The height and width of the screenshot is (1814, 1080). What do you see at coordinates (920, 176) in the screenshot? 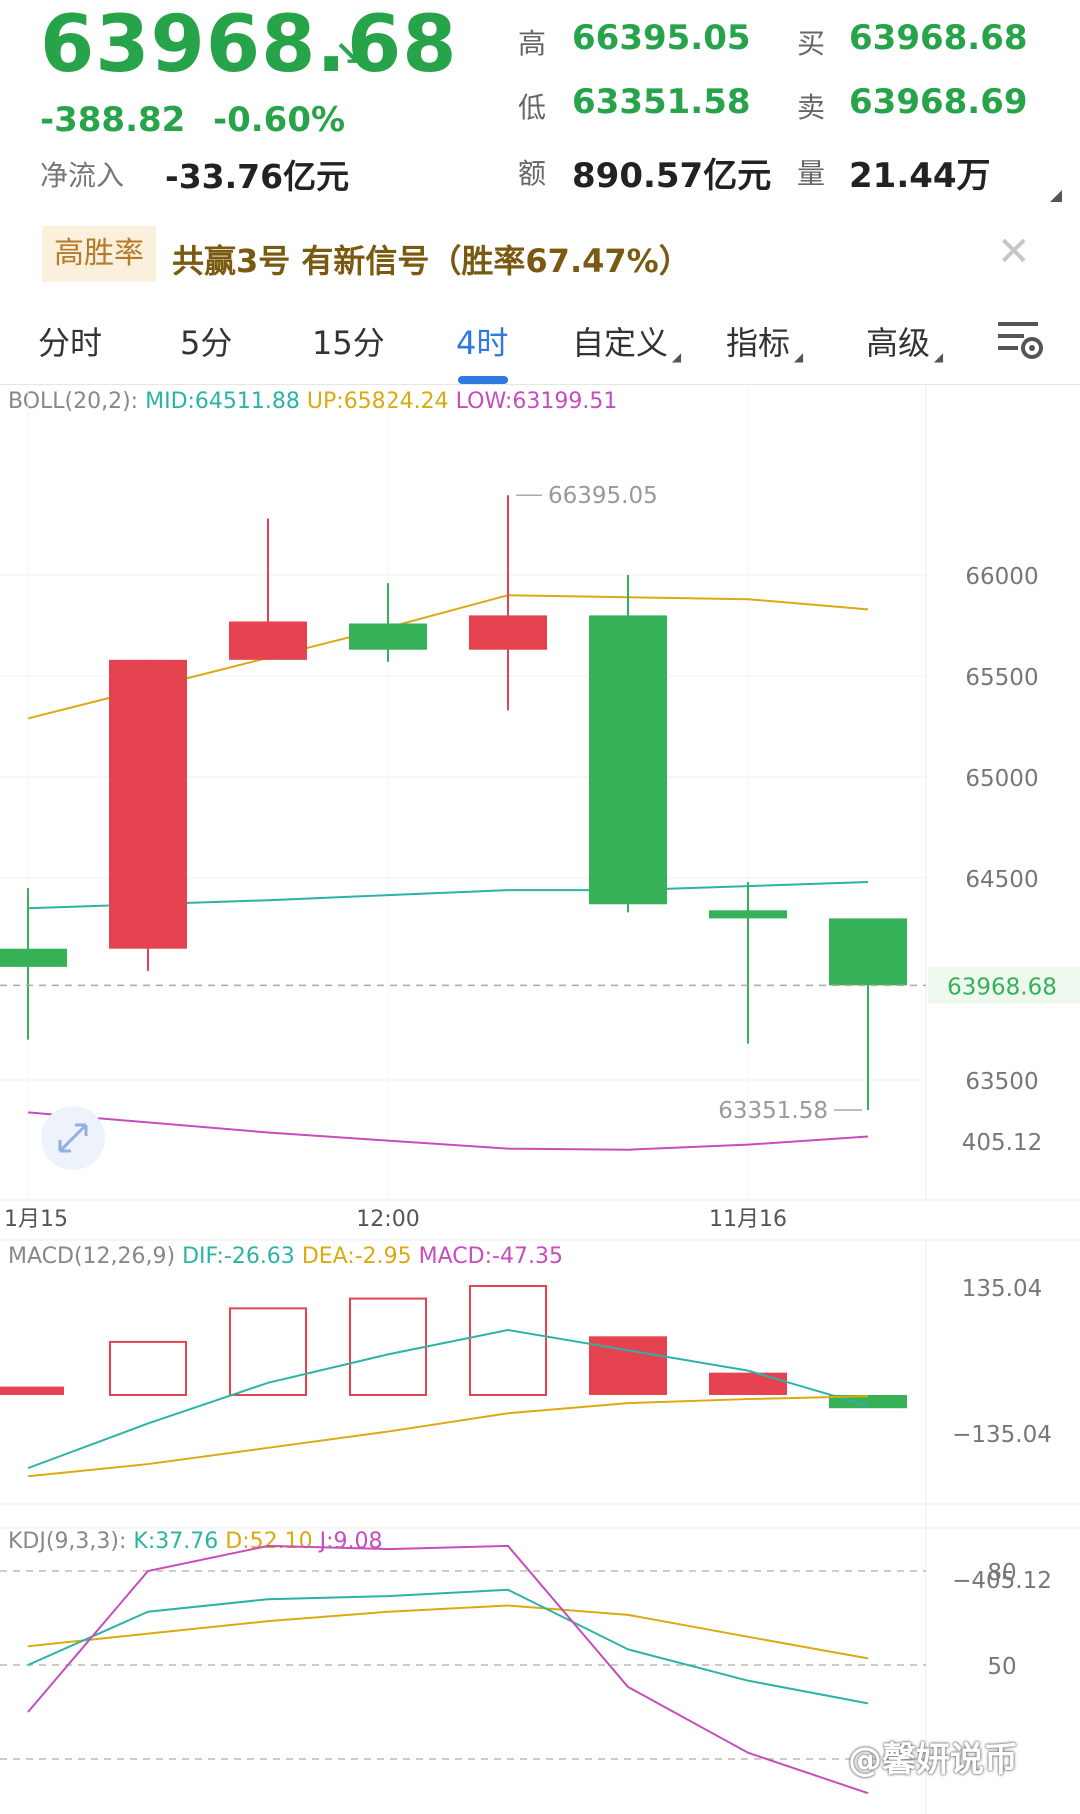
I see `stat-value: 21.44万` at bounding box center [920, 176].